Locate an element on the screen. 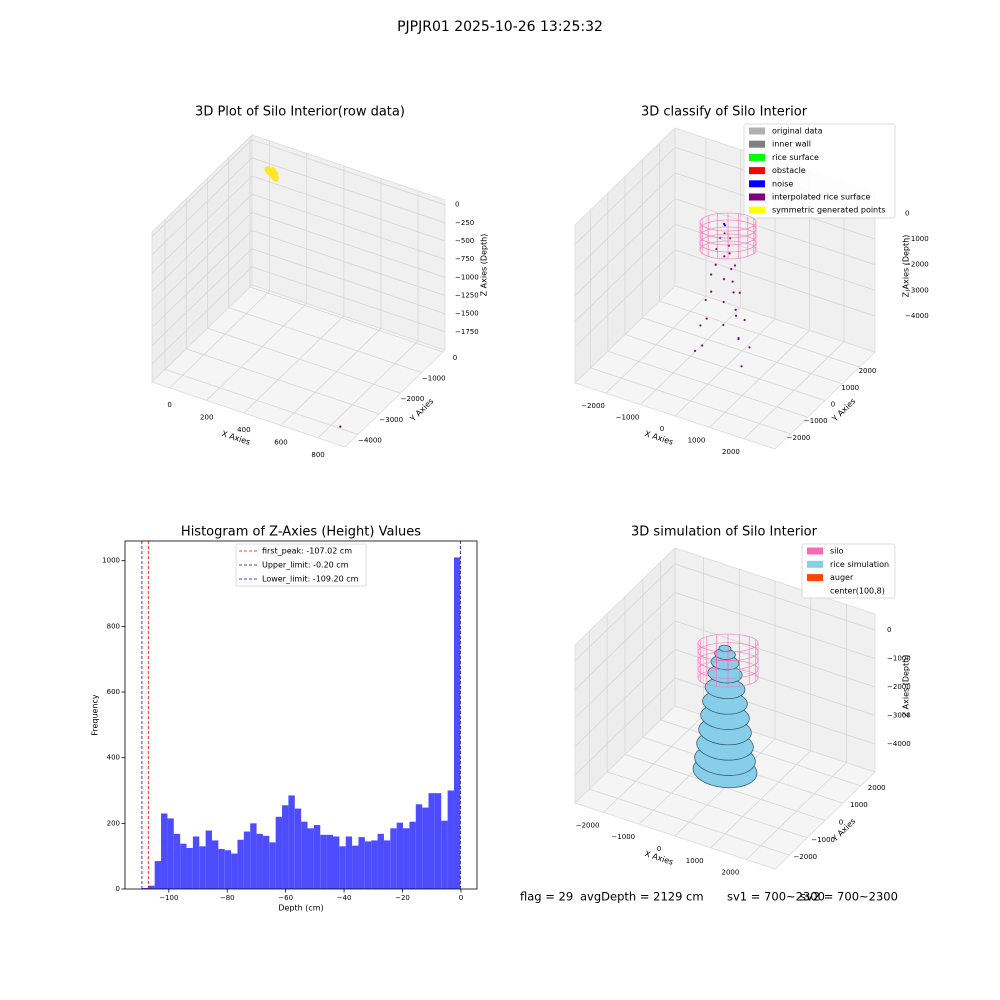 This screenshot has height=1000, width=1000. axes-frame is located at coordinates (301, 715).